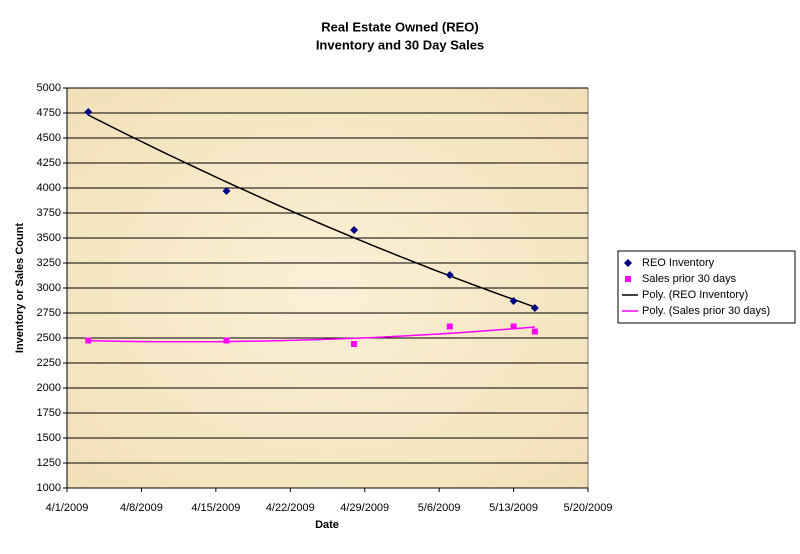  I want to click on x-tick-label: 5/13/2009, so click(513, 508).